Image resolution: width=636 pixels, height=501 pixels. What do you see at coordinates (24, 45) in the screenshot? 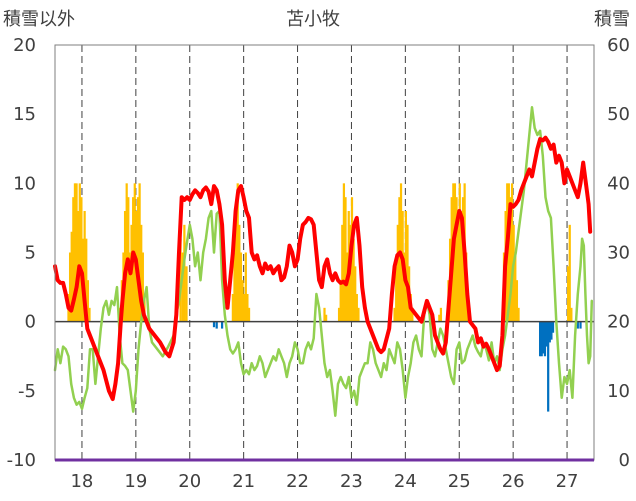
I see `left-tick-label: 20` at bounding box center [24, 45].